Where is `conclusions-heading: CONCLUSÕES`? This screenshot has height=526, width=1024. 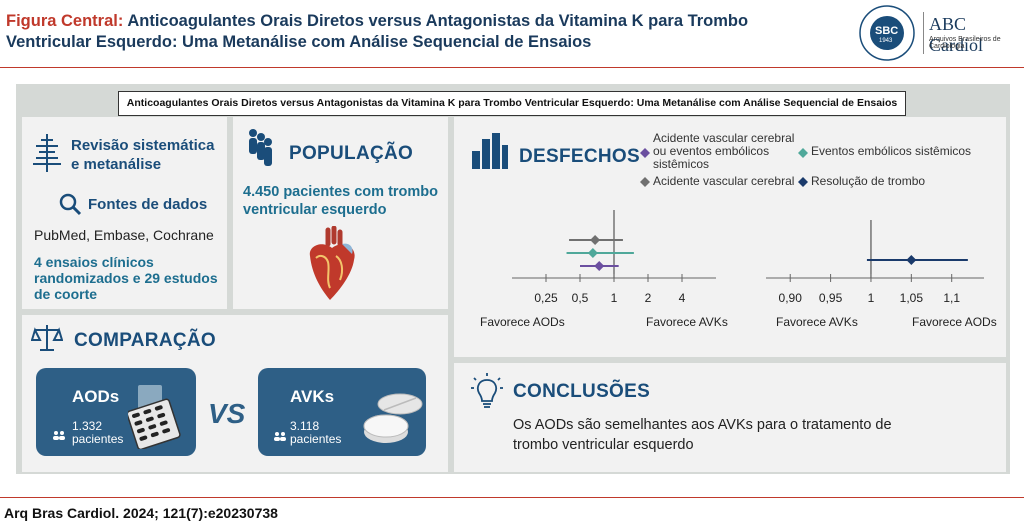
conclusions-heading: CONCLUSÕES is located at coordinates (582, 391).